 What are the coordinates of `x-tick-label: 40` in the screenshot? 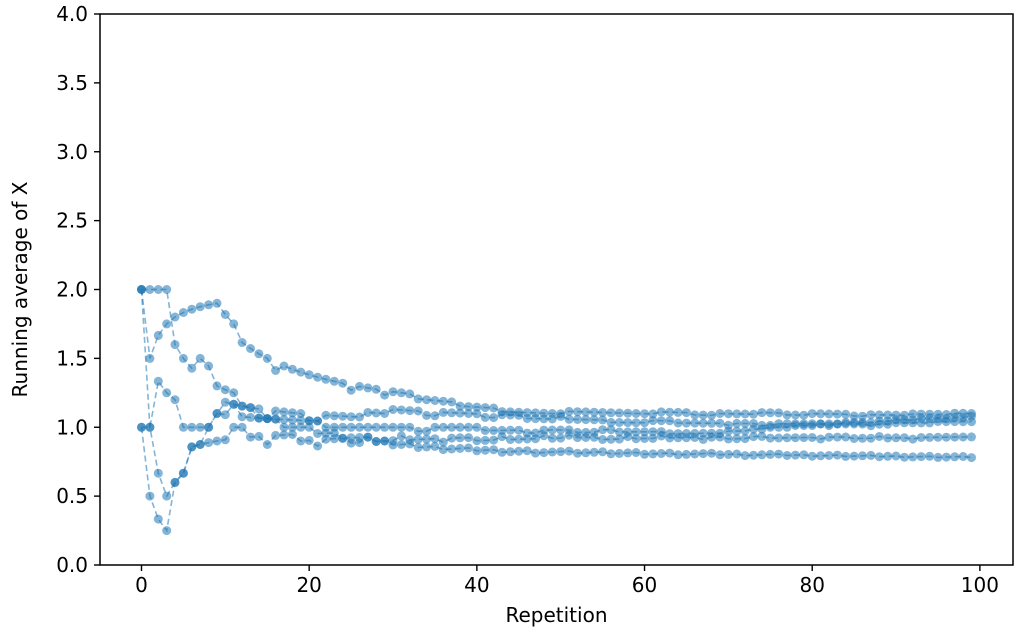 It's located at (476, 585).